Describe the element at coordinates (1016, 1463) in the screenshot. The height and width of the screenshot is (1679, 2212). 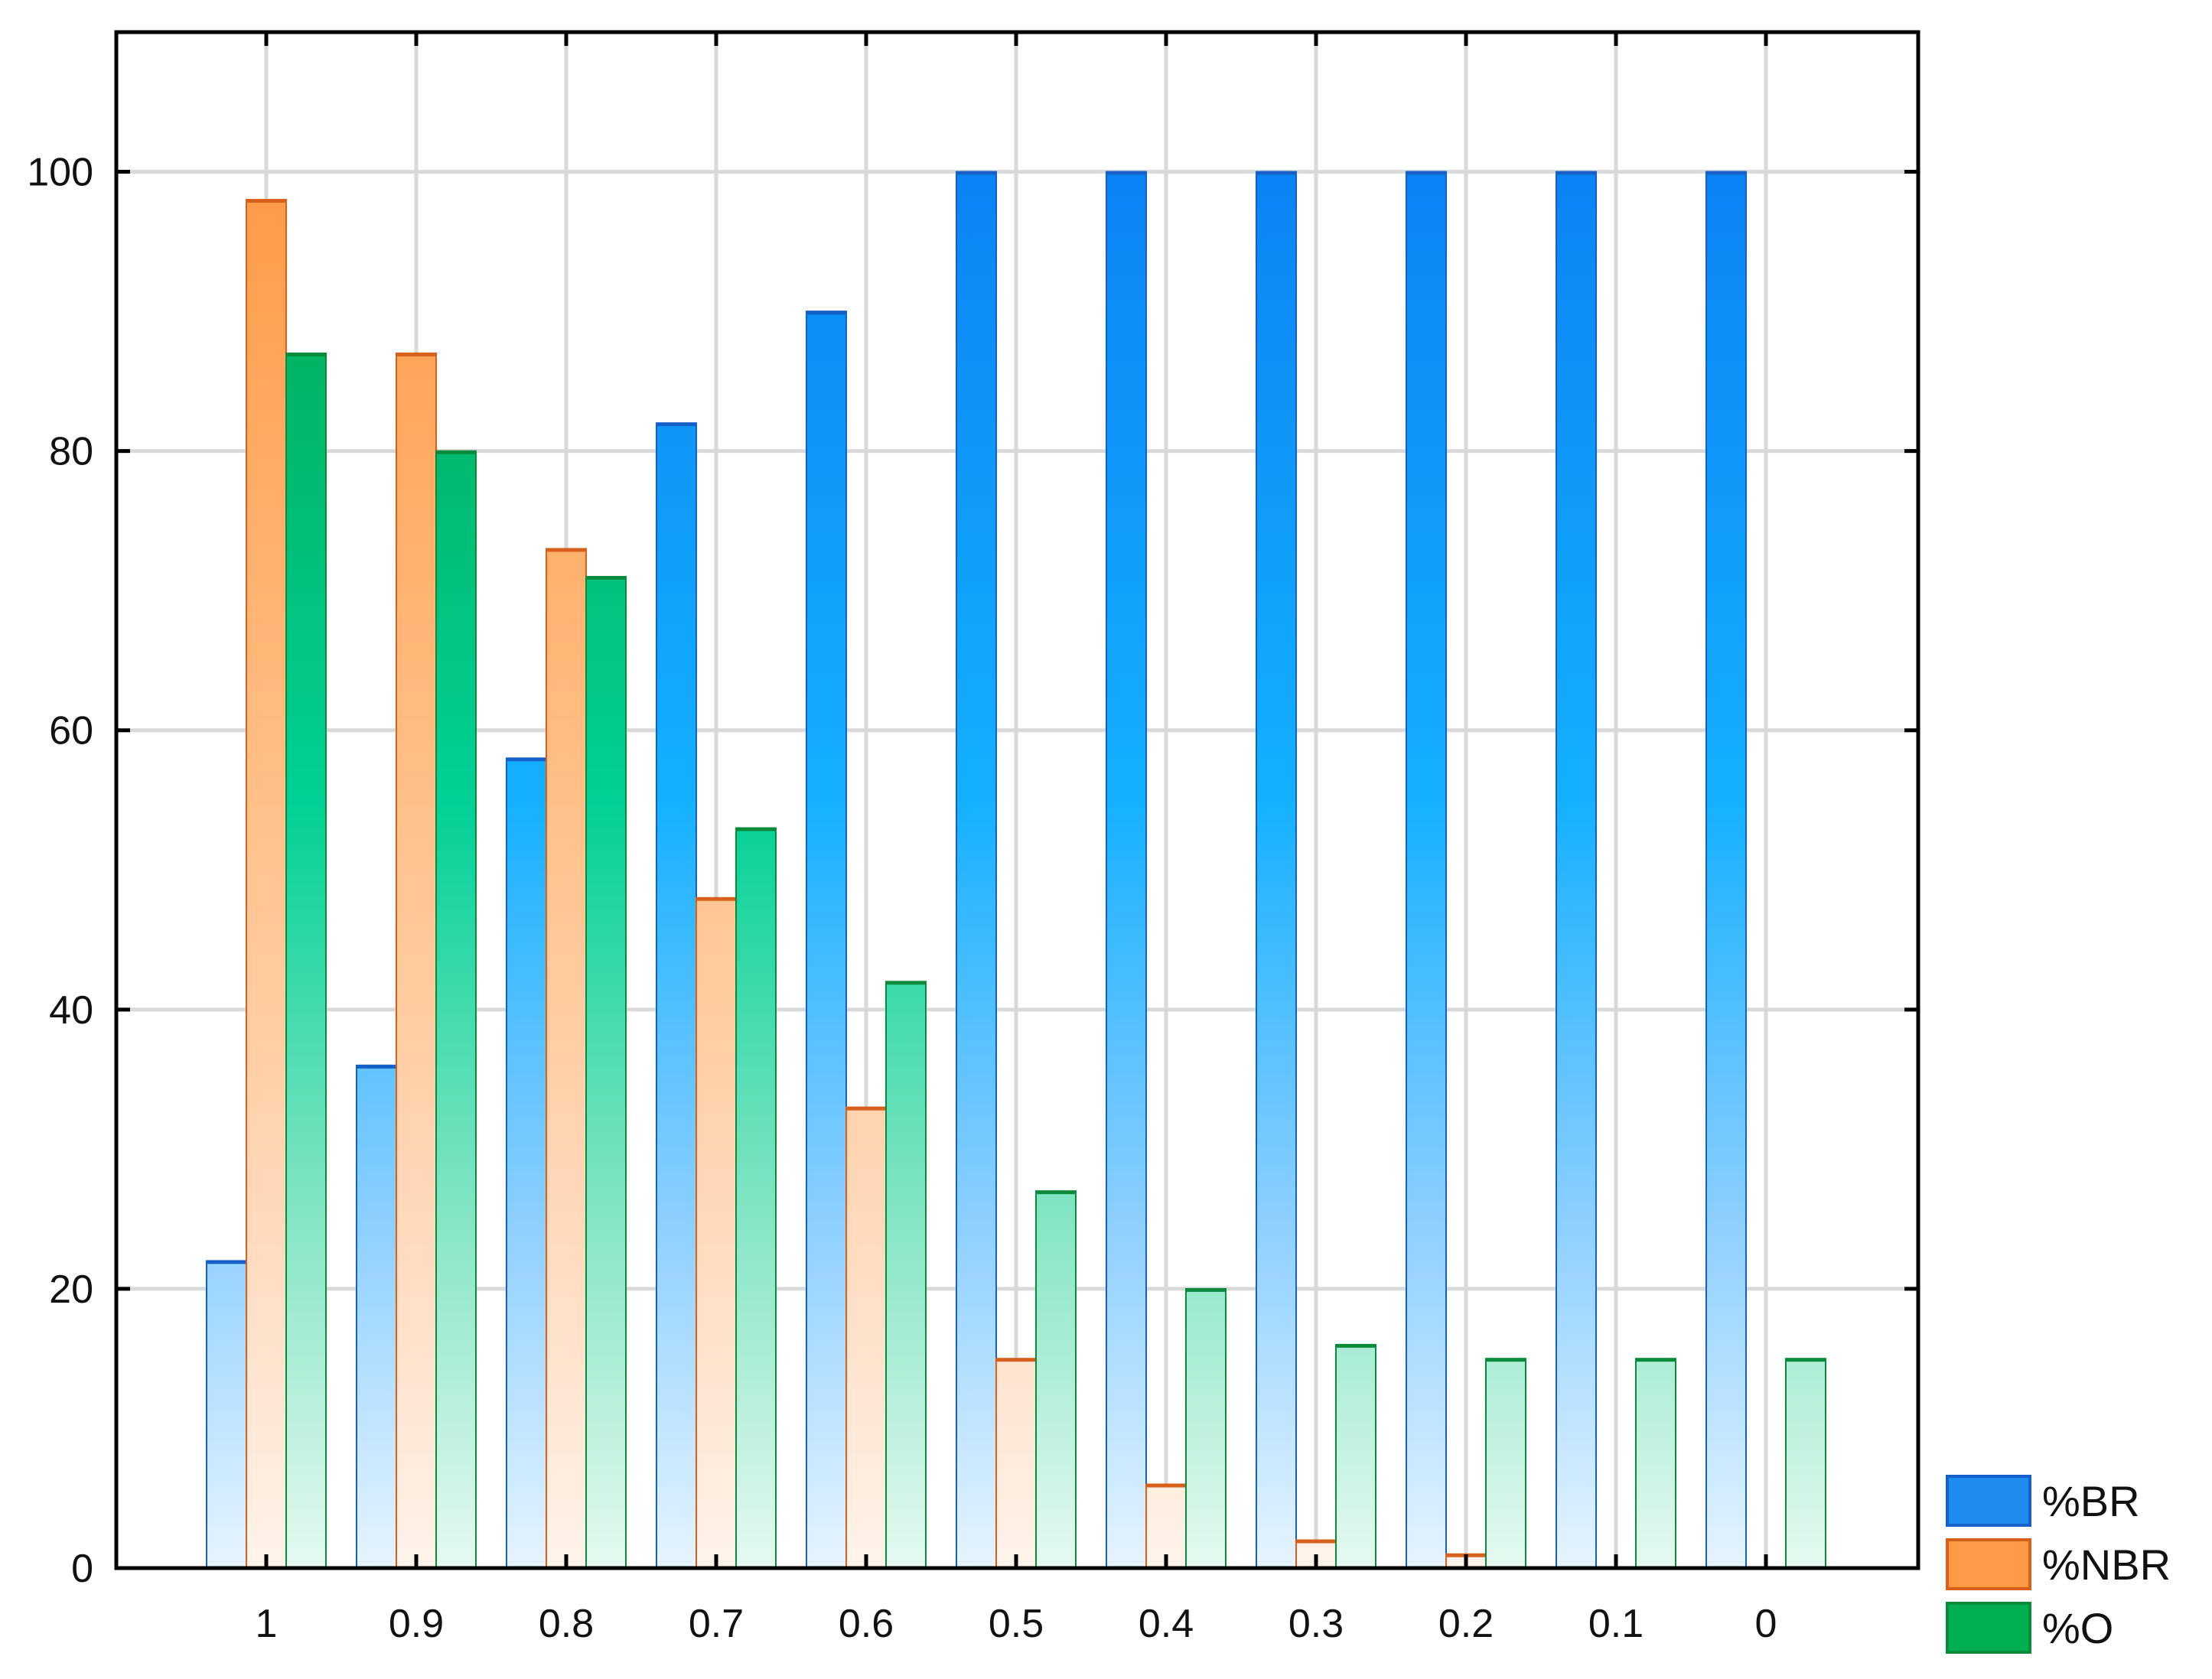
I see `bar-nbr-0.5` at that location.